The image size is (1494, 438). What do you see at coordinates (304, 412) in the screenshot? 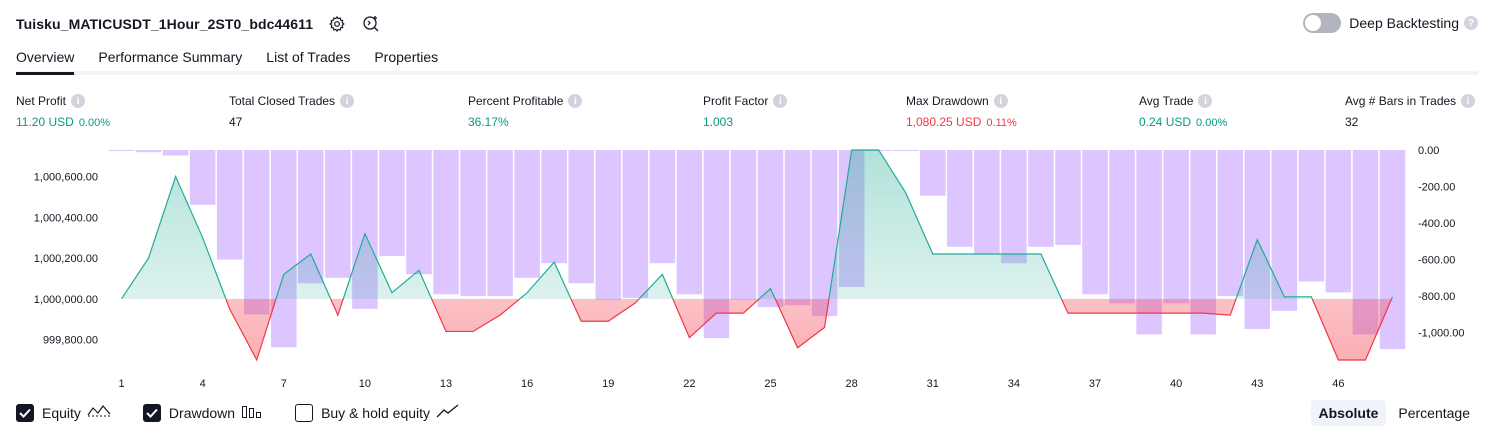
I see `buy-hold-checkbox` at bounding box center [304, 412].